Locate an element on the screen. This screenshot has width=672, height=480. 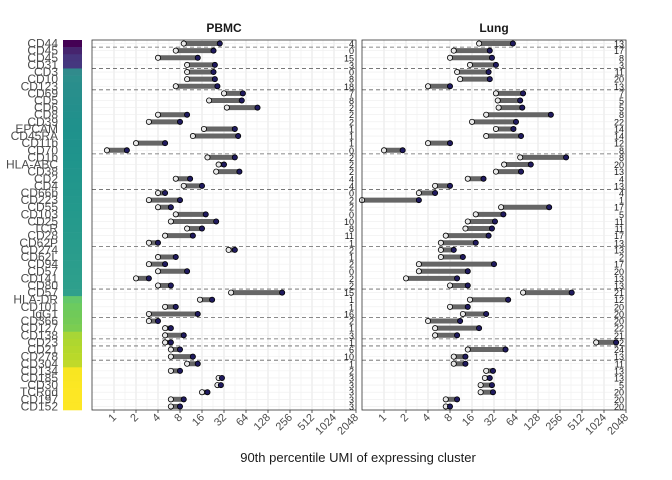
x-tick-label: 256 is located at coordinates (284, 422).